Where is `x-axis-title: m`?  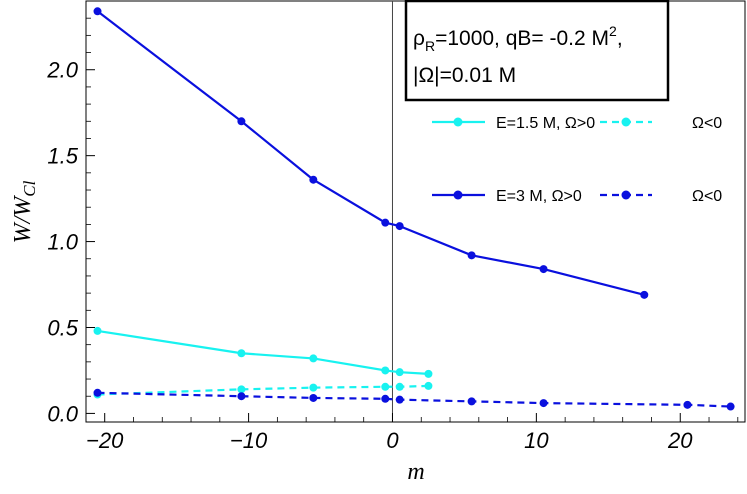
x-axis-title: m is located at coordinates (415, 472).